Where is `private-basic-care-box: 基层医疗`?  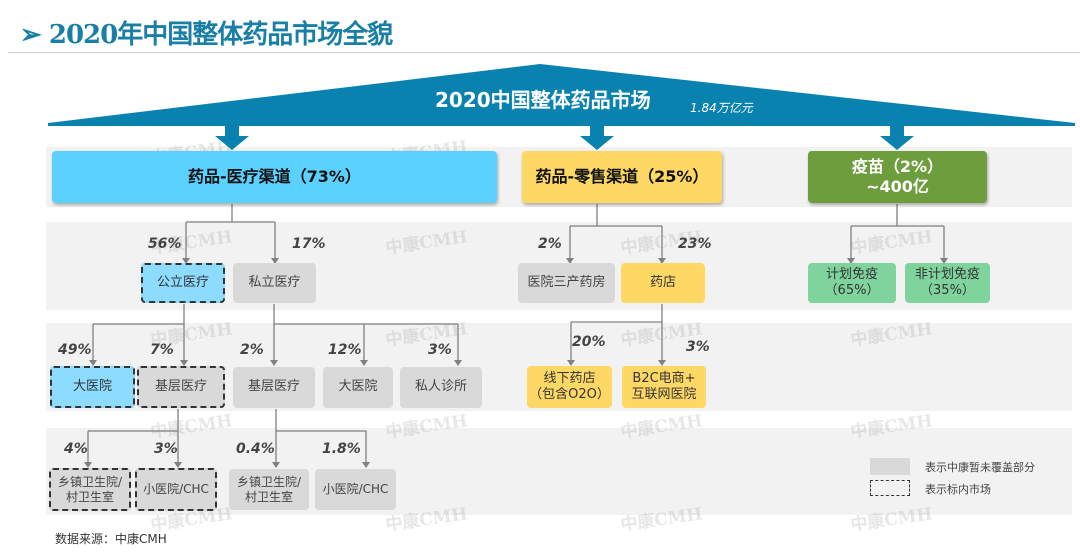 private-basic-care-box: 基层医疗 is located at coordinates (274, 387).